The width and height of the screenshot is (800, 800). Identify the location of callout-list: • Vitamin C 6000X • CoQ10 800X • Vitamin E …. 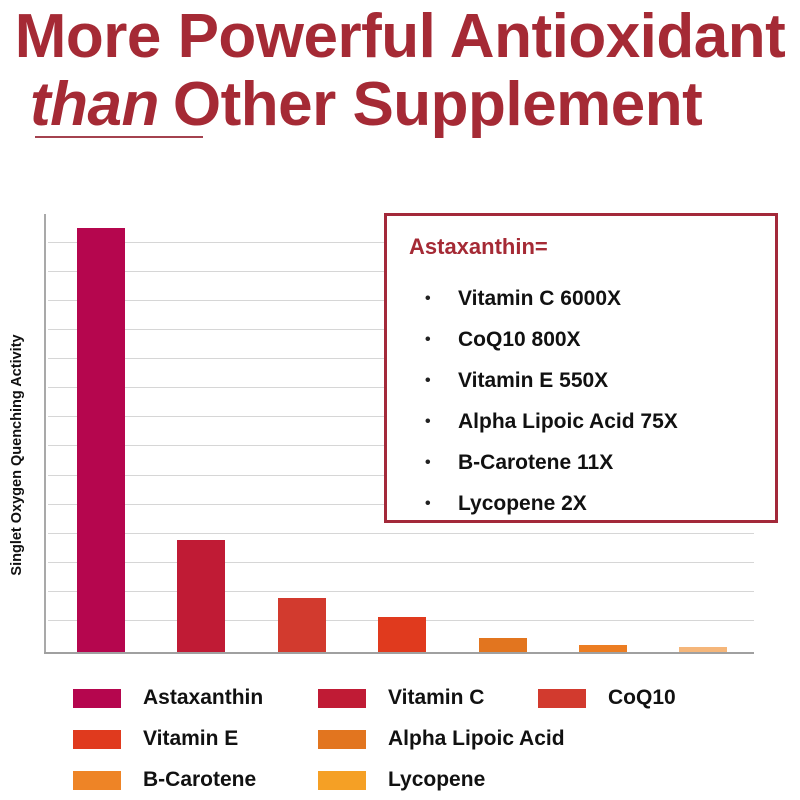
(551, 401).